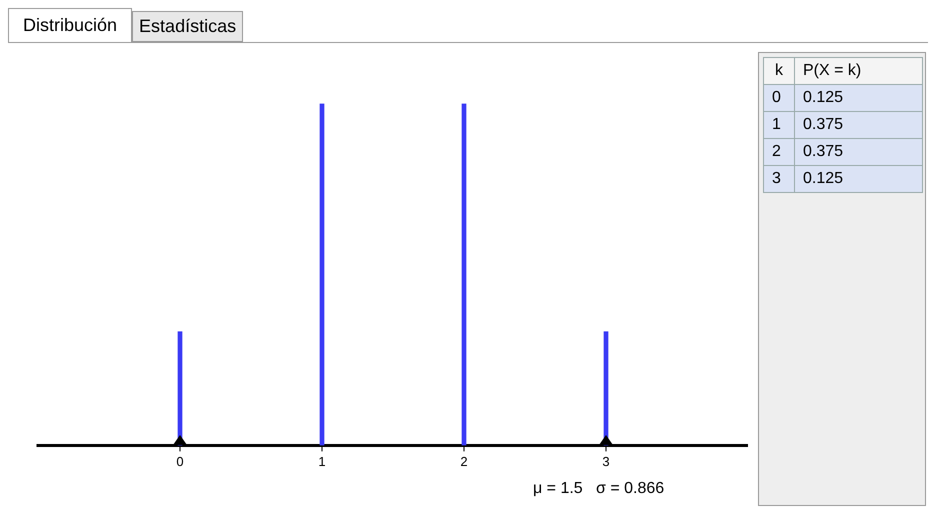 Image resolution: width=936 pixels, height=512 pixels. I want to click on x-tick-label: 3, so click(606, 461).